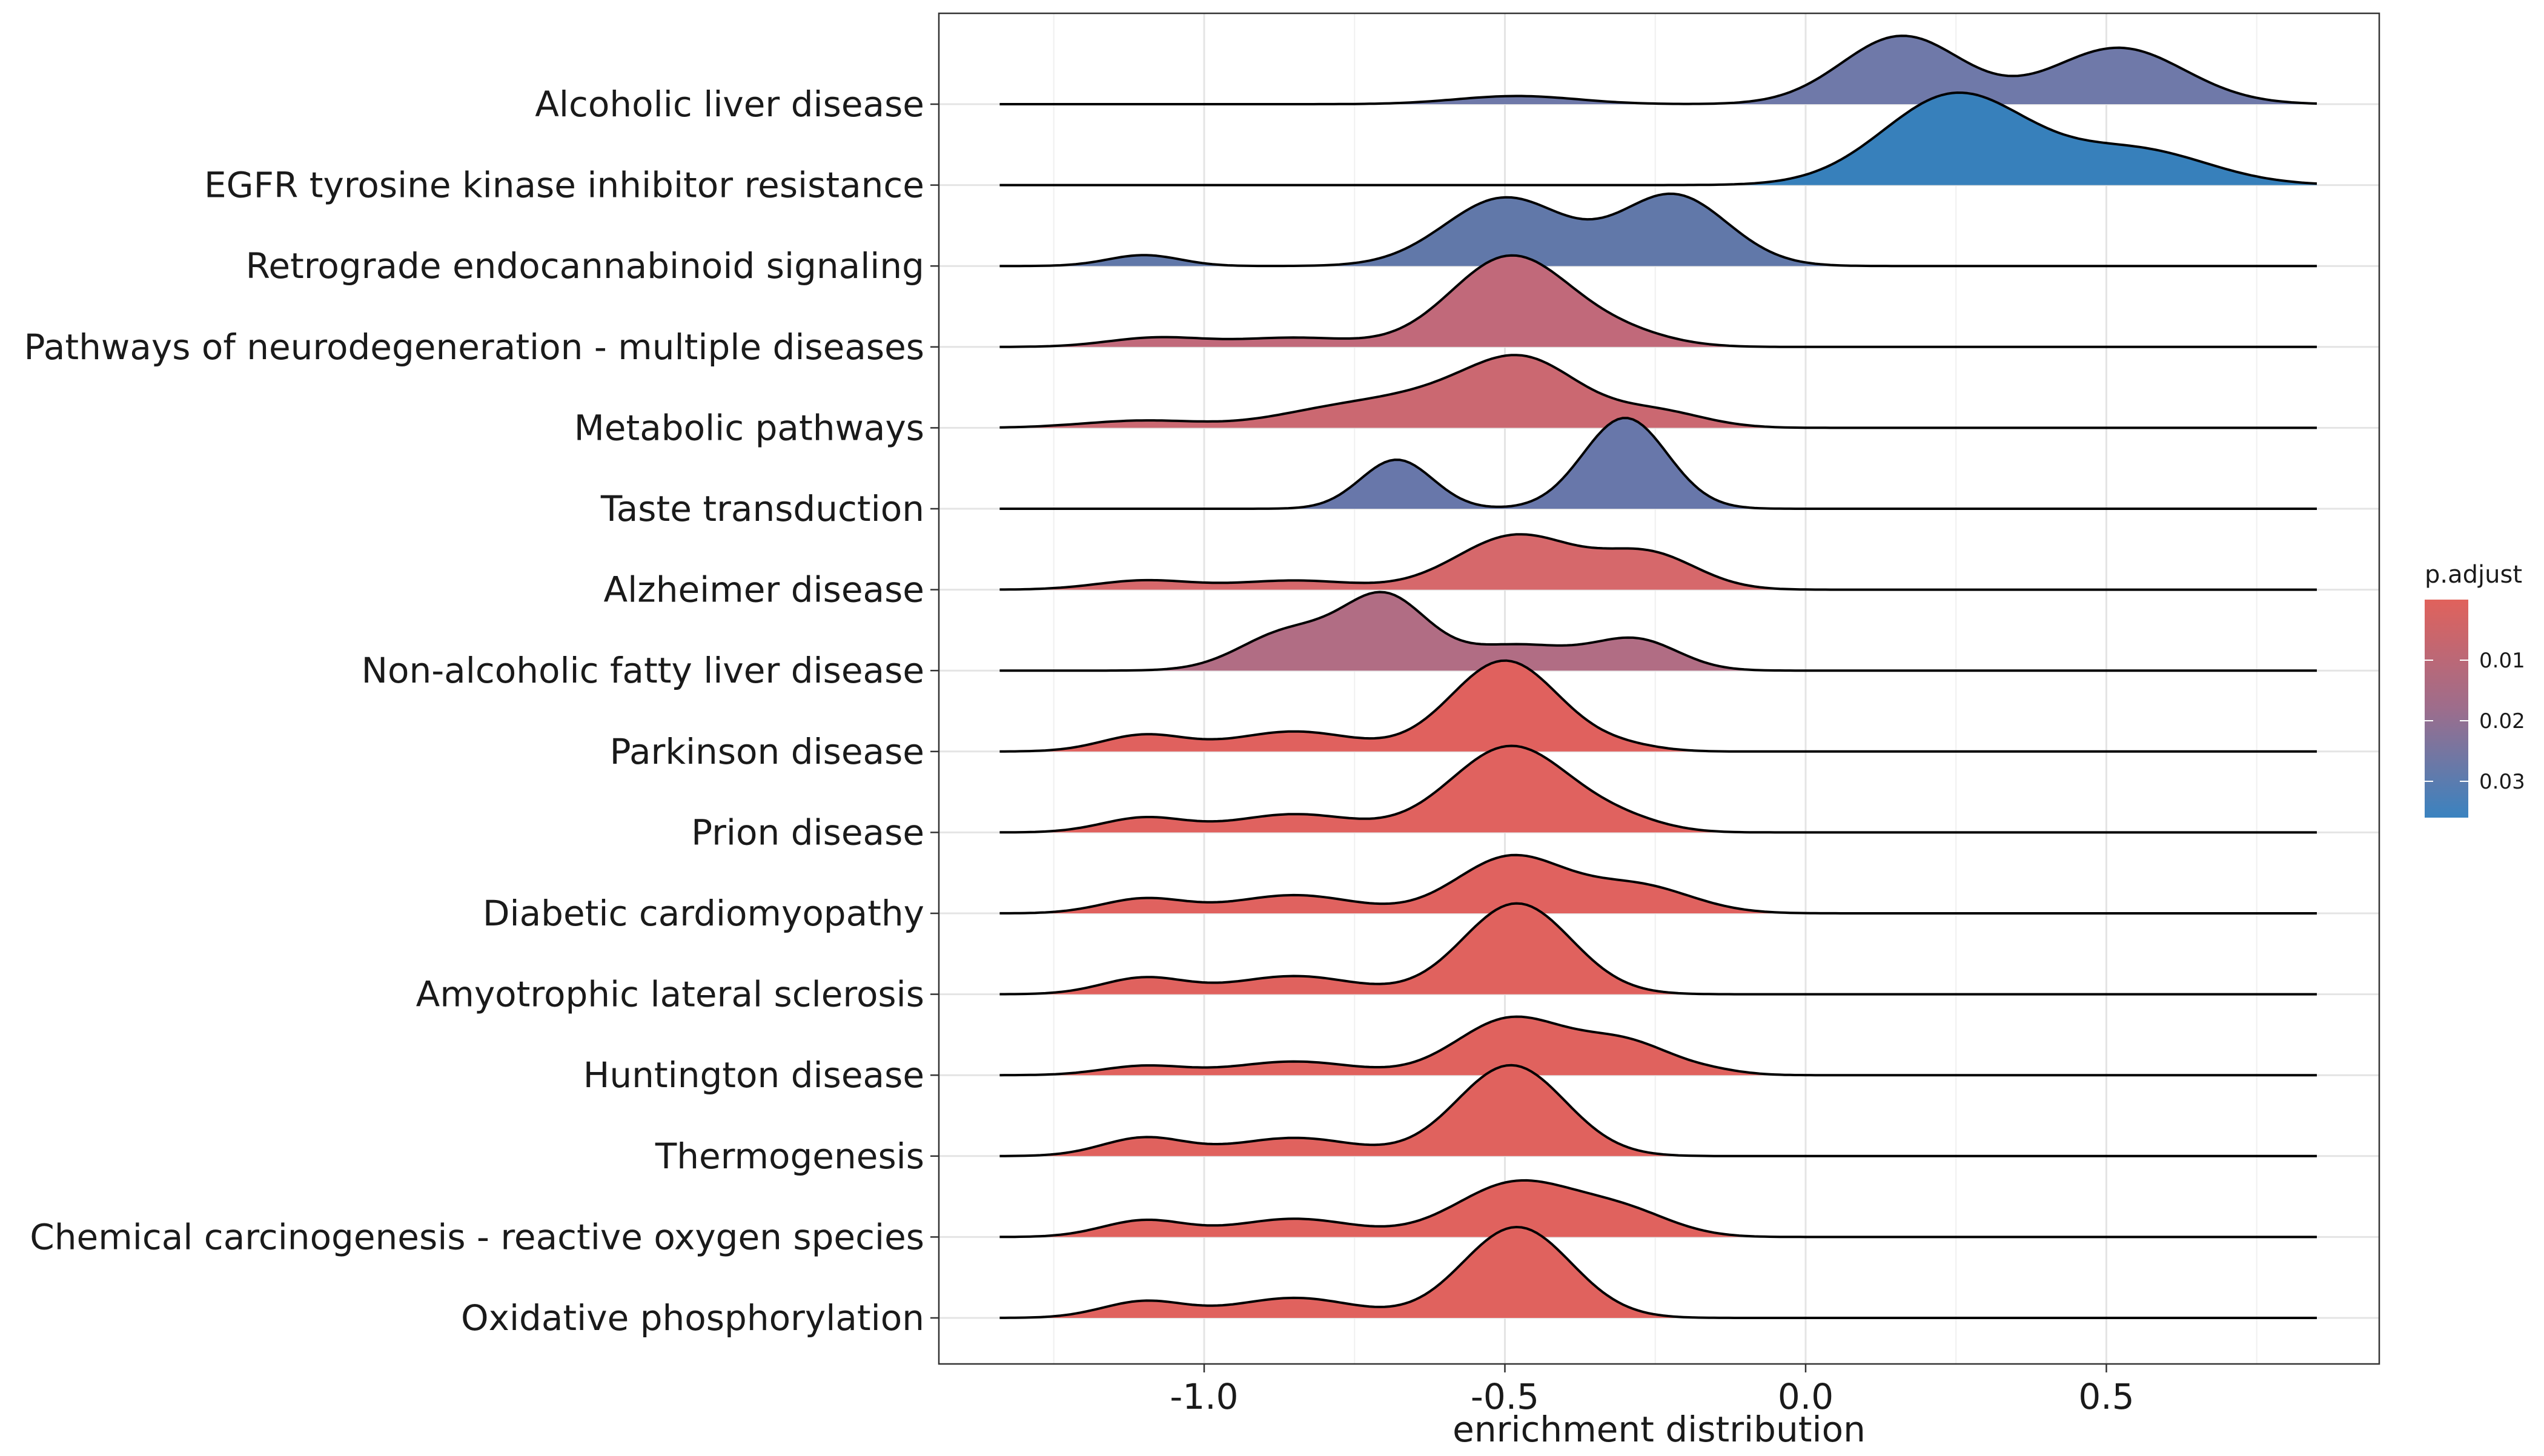 This screenshot has width=2544, height=1456. What do you see at coordinates (1653, 1390) in the screenshot?
I see `x-axis: -1.0 -0.5 0.0 0.5` at bounding box center [1653, 1390].